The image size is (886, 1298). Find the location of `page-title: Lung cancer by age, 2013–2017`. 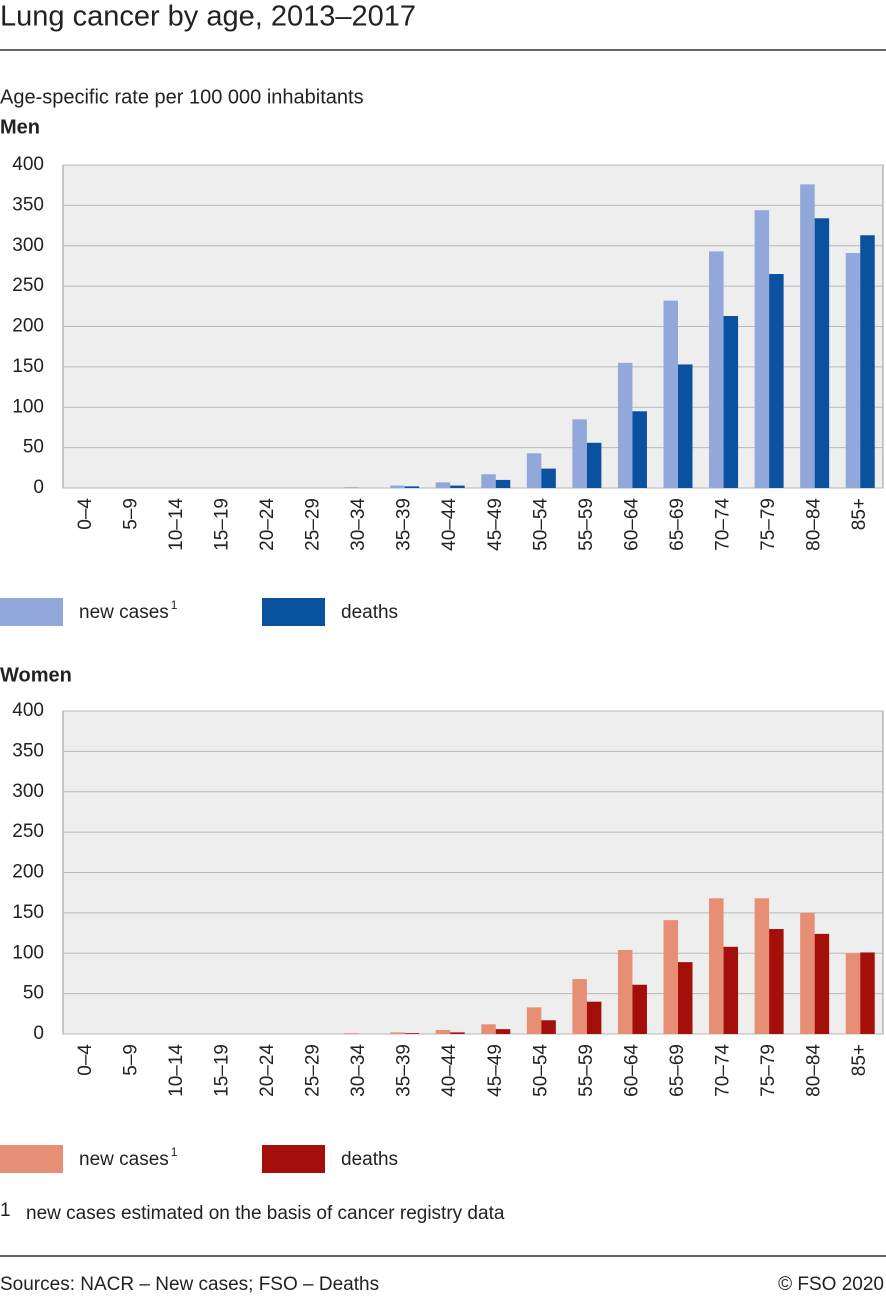

page-title: Lung cancer by age, 2013–2017 is located at coordinates (208, 17).